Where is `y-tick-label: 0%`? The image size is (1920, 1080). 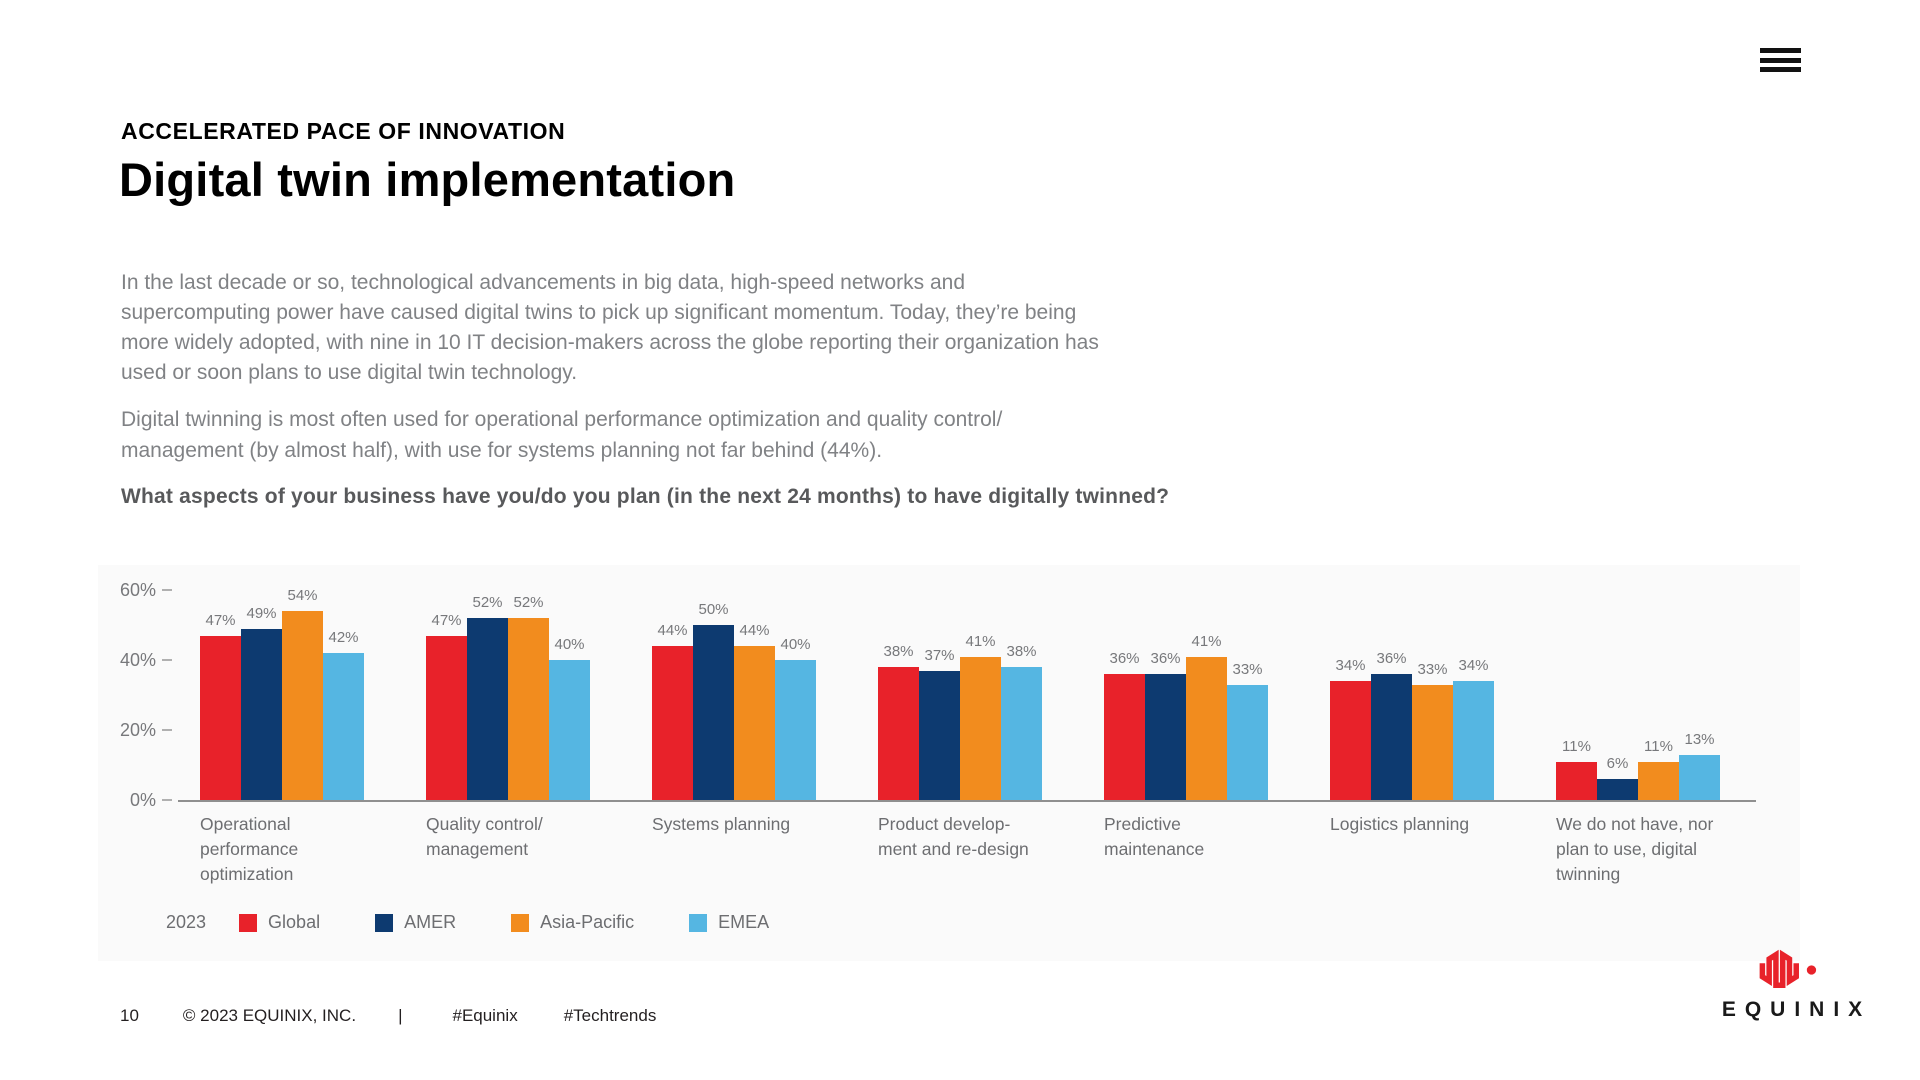 y-tick-label: 0% is located at coordinates (142, 800).